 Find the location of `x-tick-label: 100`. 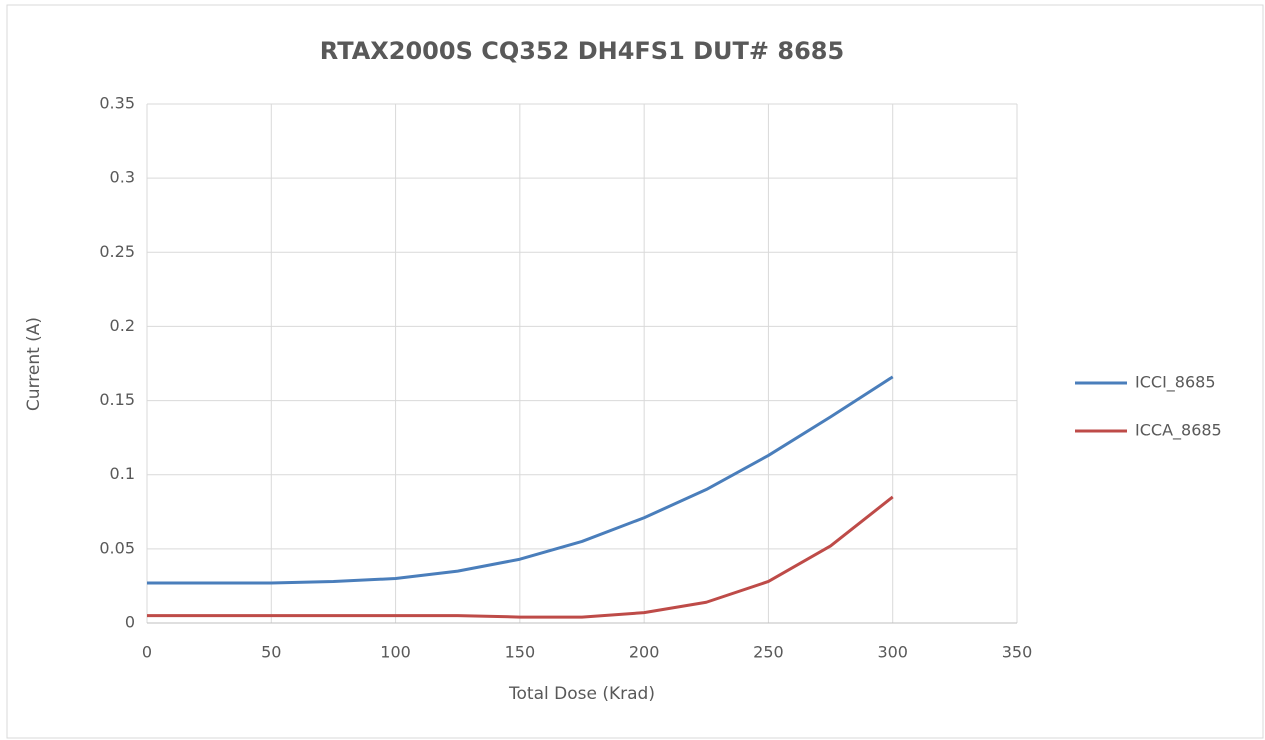

x-tick-label: 100 is located at coordinates (395, 652).